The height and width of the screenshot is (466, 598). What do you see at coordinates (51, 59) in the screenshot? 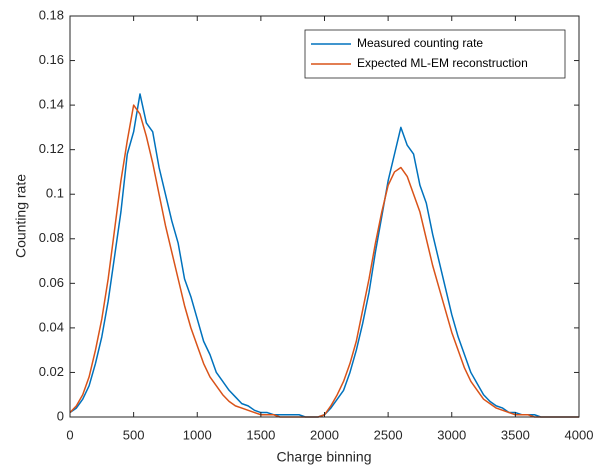
I see `y-tick-label: 0.16` at bounding box center [51, 59].